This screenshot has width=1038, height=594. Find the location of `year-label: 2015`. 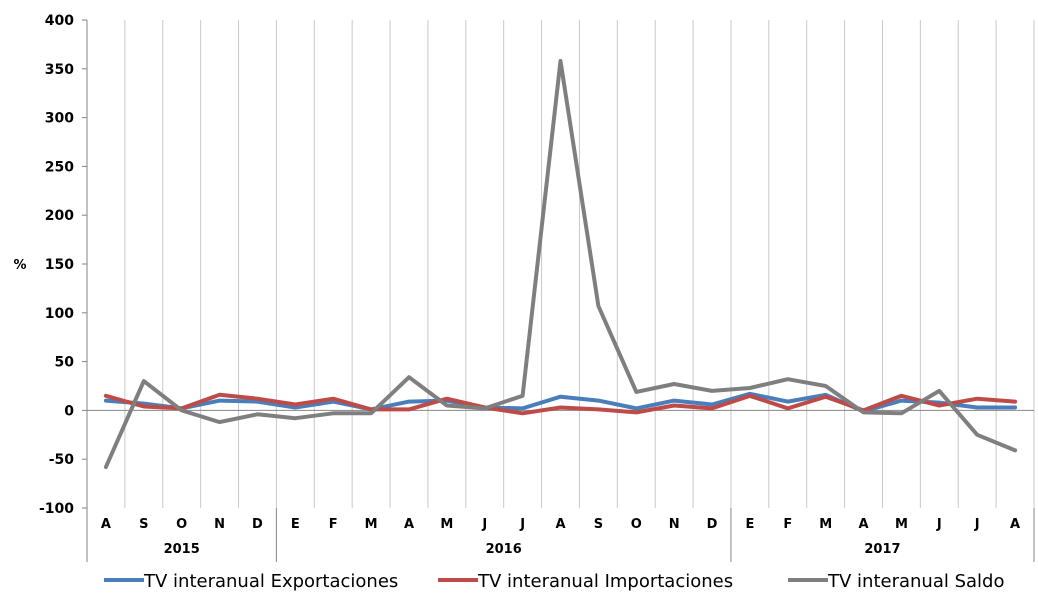

year-label: 2015 is located at coordinates (182, 549).